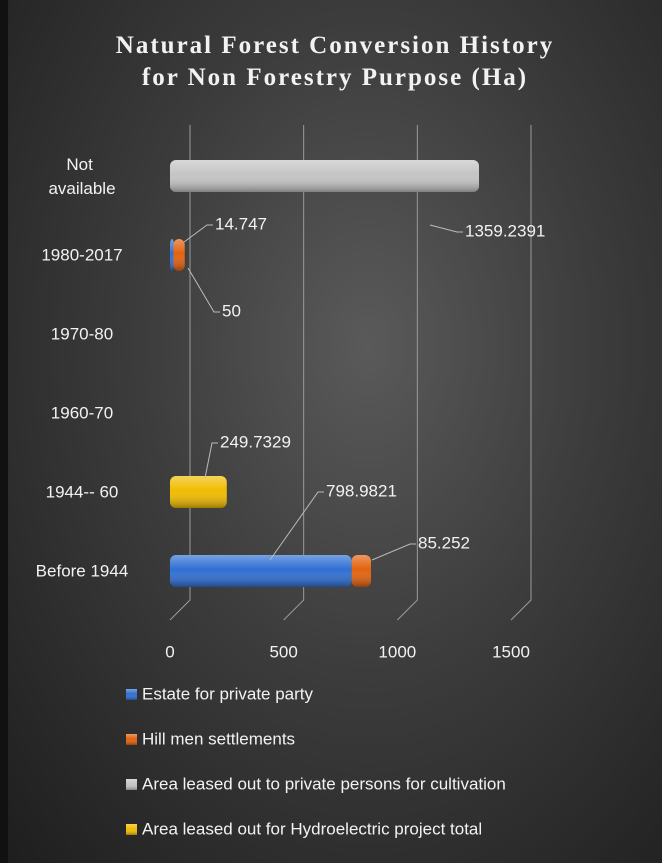  What do you see at coordinates (82, 570) in the screenshot?
I see `y-tick-label: Before 1944` at bounding box center [82, 570].